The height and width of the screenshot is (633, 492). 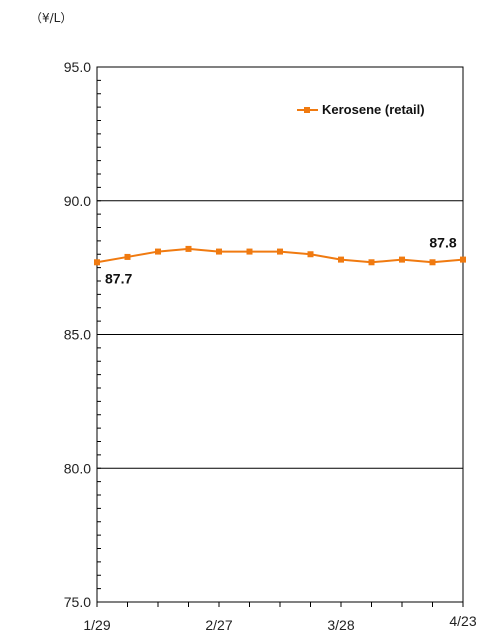 What do you see at coordinates (442, 243) in the screenshot?
I see `data-label: 87.8` at bounding box center [442, 243].